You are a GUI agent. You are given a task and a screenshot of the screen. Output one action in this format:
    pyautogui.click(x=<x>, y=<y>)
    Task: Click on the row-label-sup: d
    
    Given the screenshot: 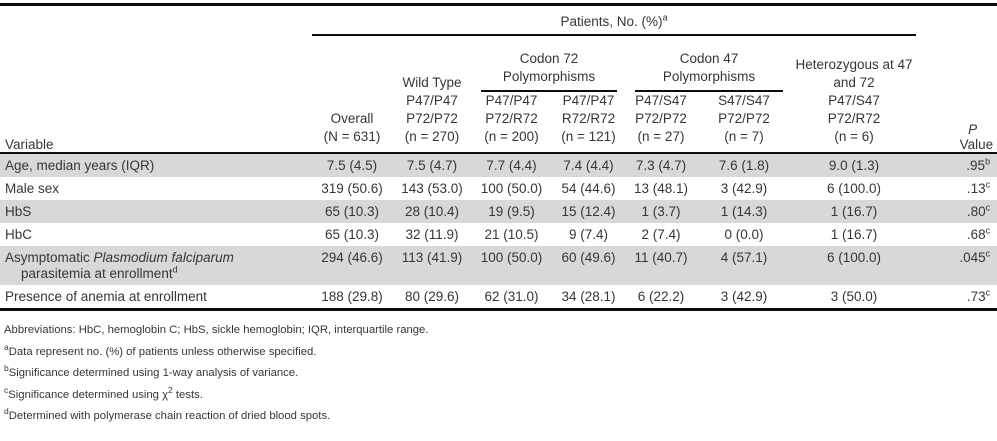 What is the action you would take?
    pyautogui.click(x=175, y=269)
    